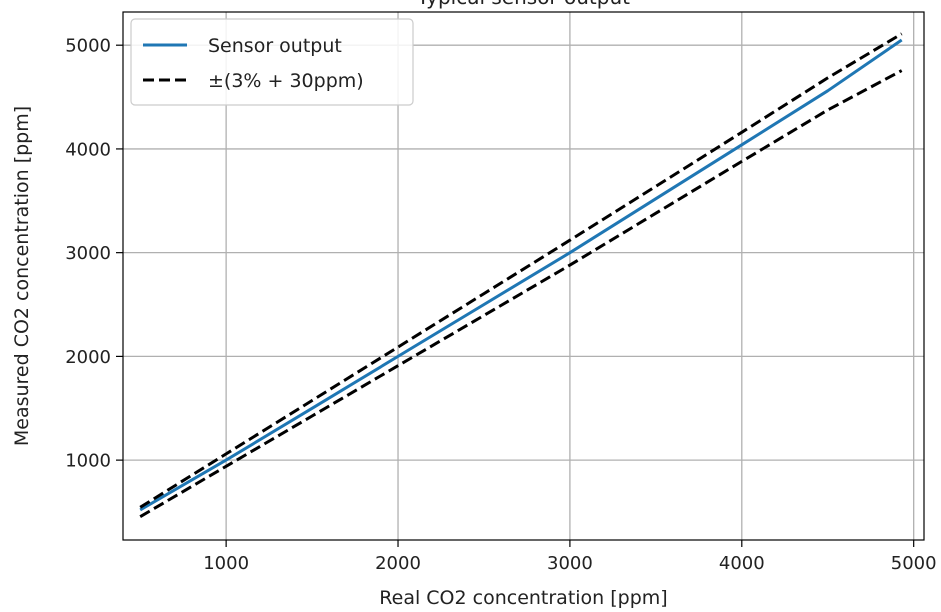  I want to click on y-tick-label: 4000, so click(88, 149).